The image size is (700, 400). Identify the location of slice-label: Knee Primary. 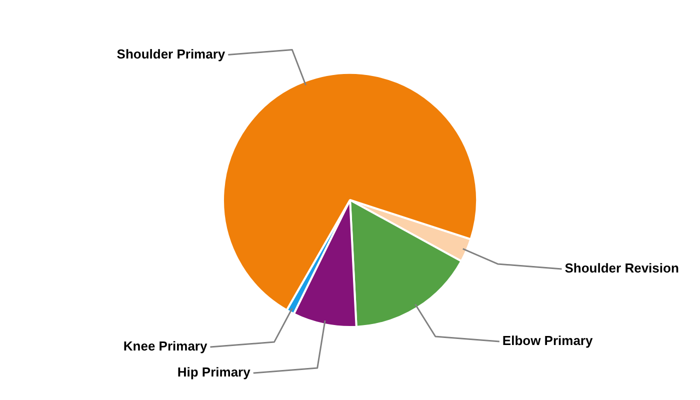
(165, 346).